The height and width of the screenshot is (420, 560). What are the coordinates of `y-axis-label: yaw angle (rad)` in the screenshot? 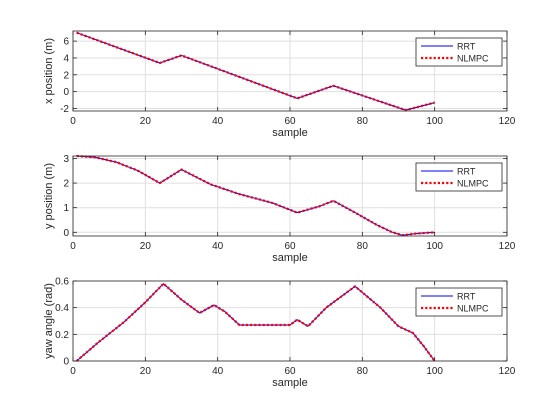 It's located at (49, 321).